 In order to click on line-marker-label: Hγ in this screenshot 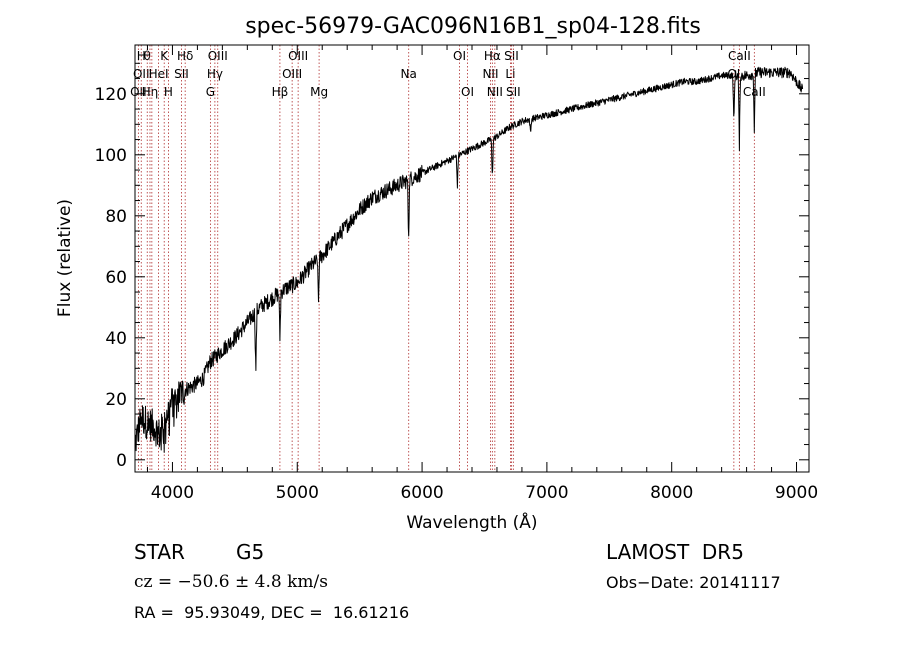, I will do `click(215, 74)`.